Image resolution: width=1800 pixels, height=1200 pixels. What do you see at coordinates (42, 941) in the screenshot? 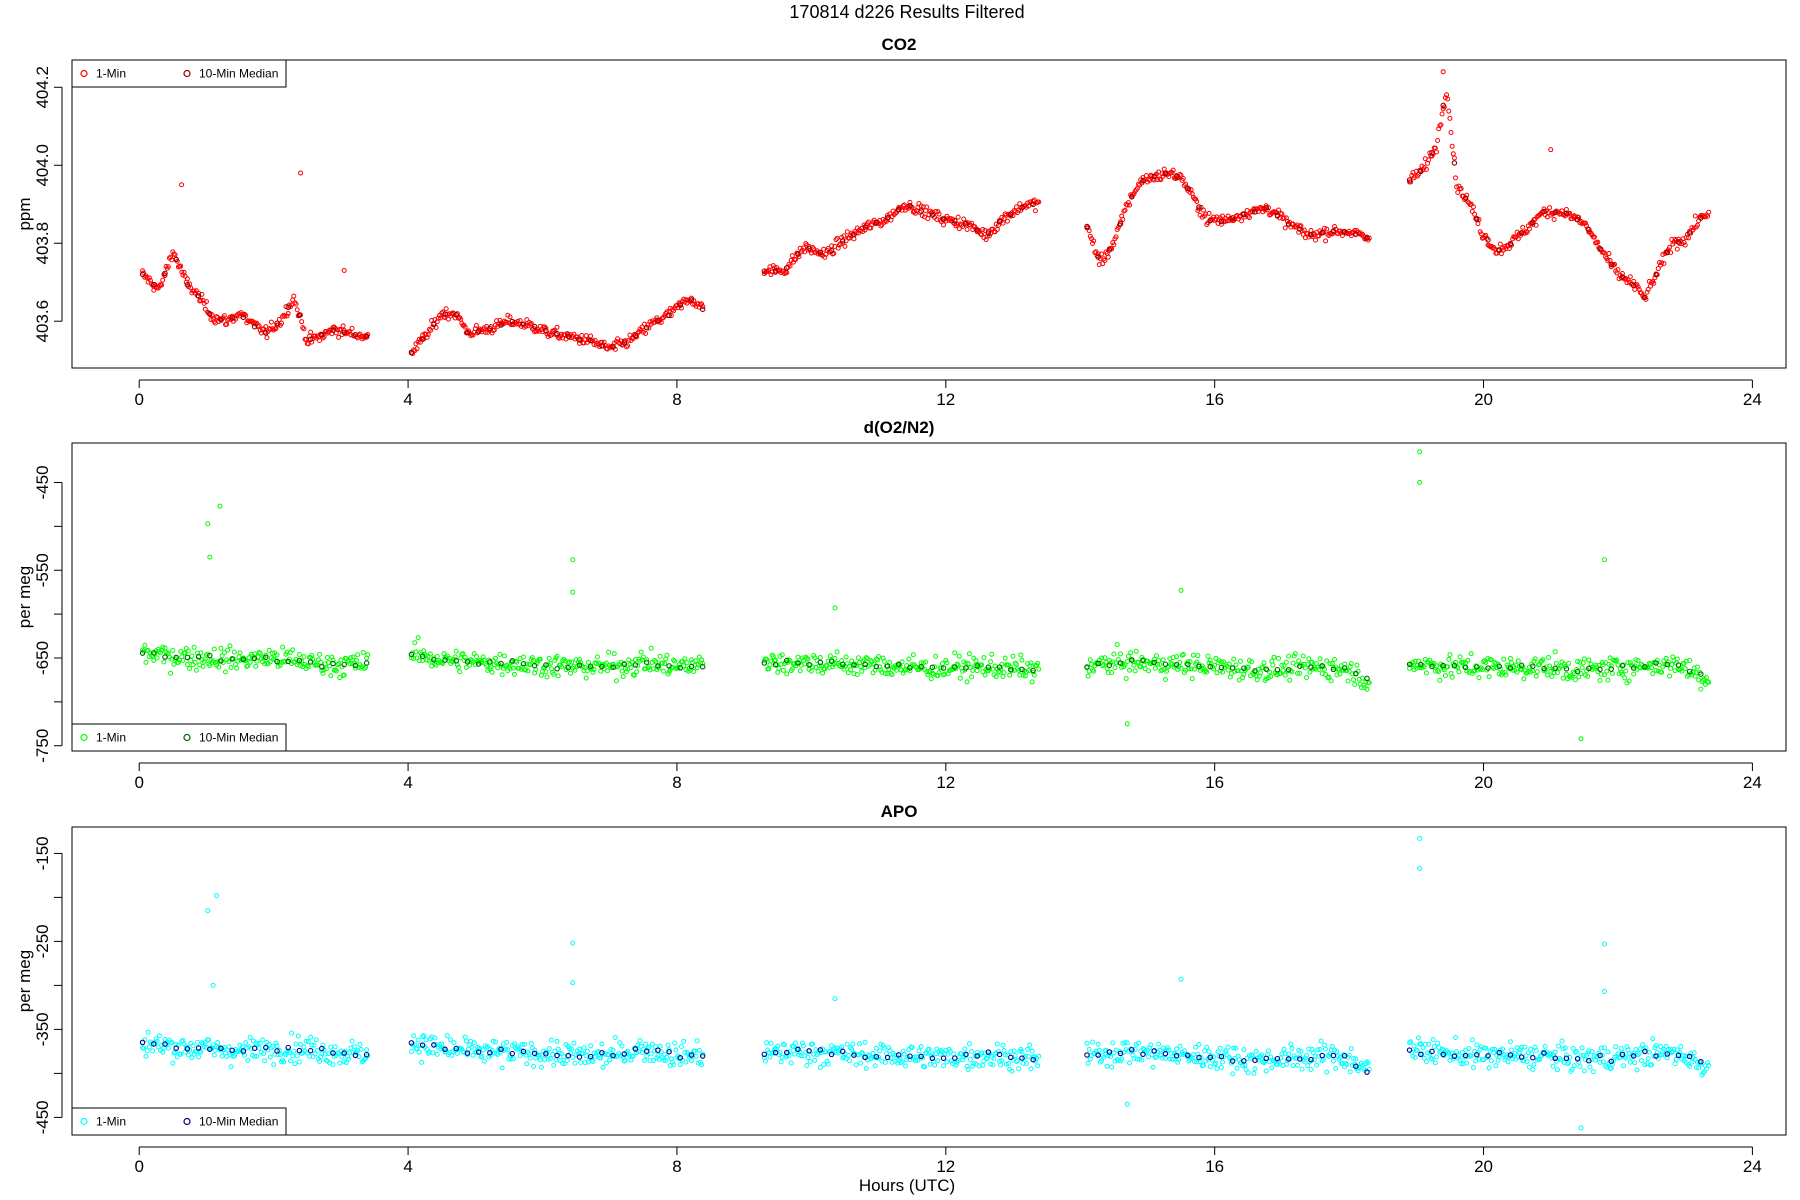
I see `y-tick-label: -250` at bounding box center [42, 941].